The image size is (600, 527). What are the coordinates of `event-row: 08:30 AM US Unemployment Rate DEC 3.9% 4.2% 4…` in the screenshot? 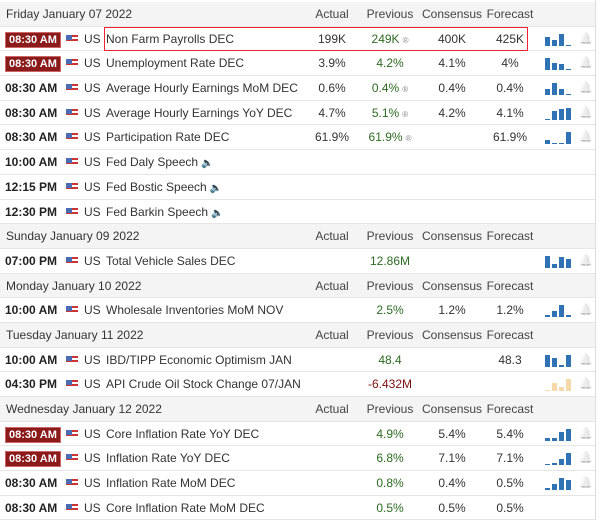 It's located at (297, 64).